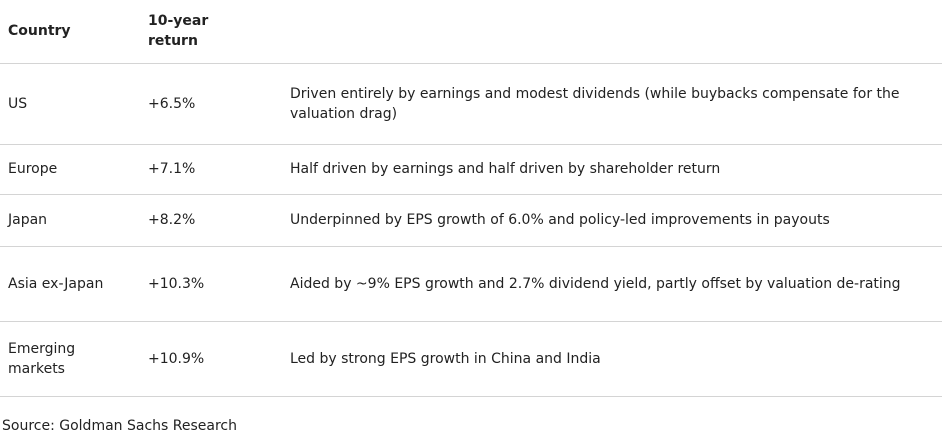  I want to click on header-cell: Country, so click(39, 31).